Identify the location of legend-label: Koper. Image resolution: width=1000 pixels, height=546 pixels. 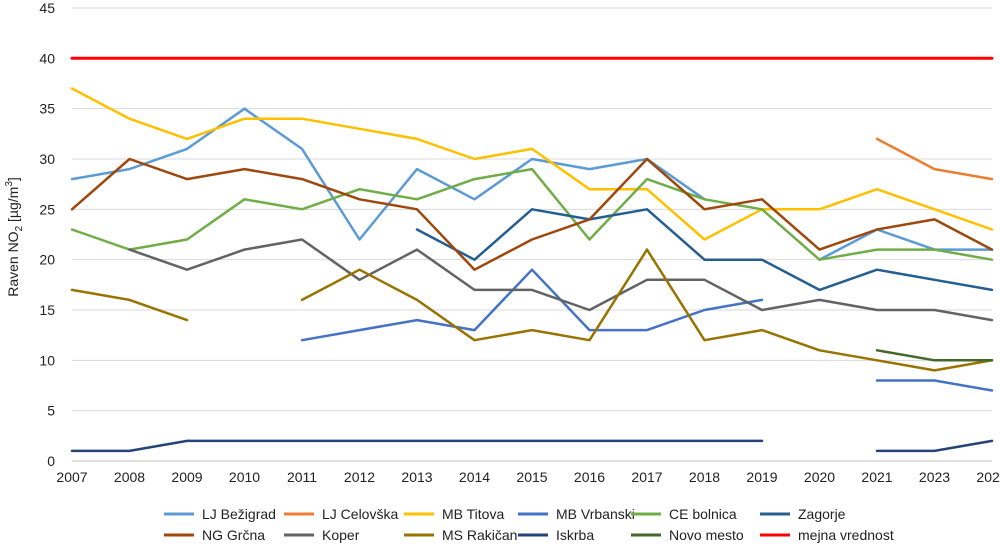
(341, 535).